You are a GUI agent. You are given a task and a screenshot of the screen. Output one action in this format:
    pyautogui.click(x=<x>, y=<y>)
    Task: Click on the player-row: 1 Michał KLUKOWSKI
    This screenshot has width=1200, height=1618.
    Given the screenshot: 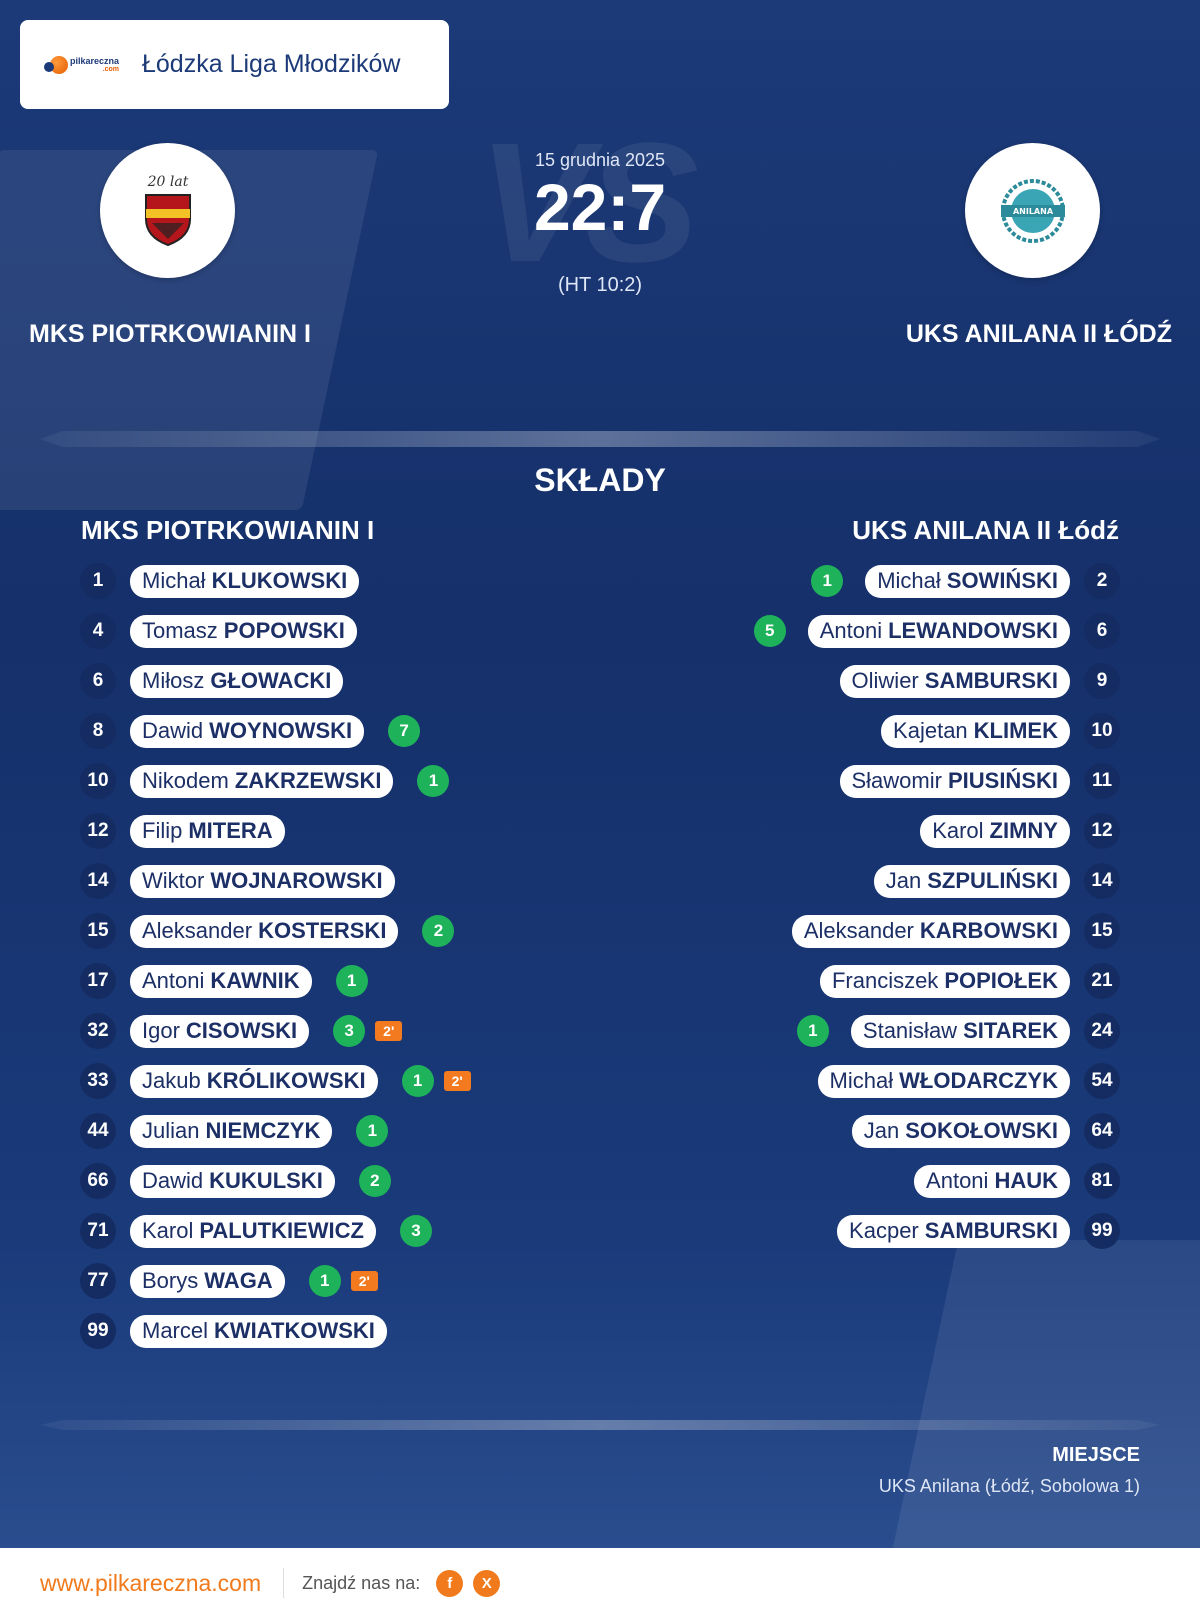 What is the action you would take?
    pyautogui.click(x=275, y=581)
    